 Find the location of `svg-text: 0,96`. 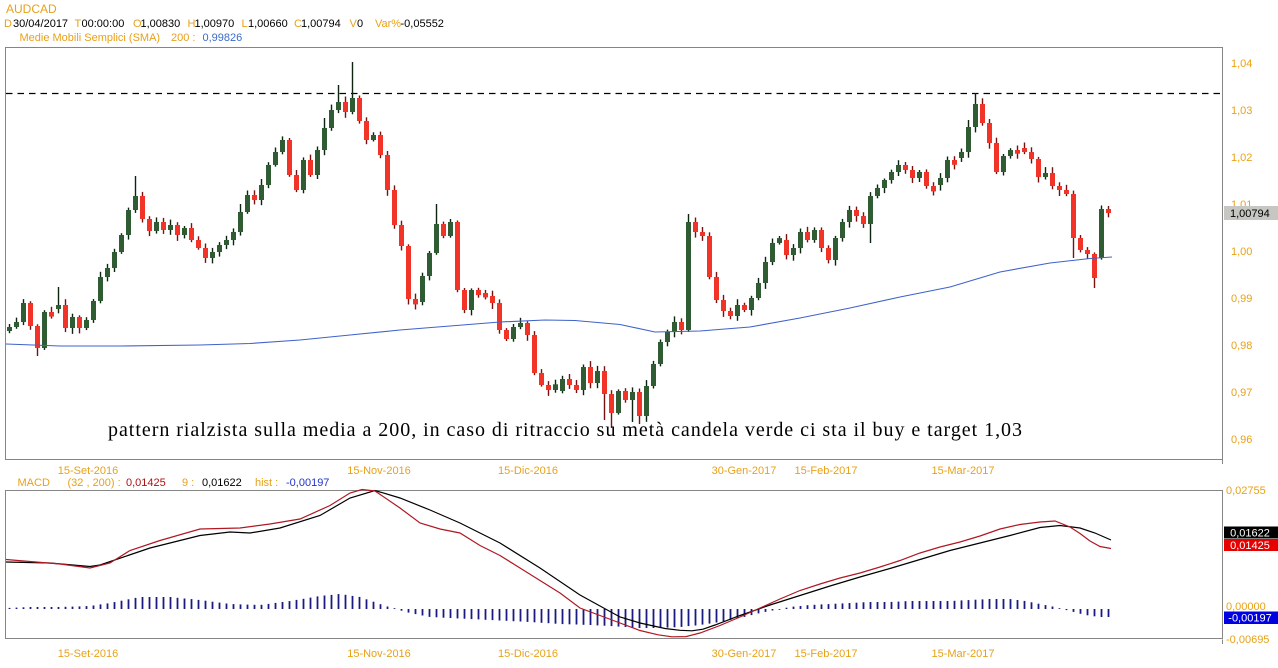

svg-text: 0,96 is located at coordinates (1241, 440).